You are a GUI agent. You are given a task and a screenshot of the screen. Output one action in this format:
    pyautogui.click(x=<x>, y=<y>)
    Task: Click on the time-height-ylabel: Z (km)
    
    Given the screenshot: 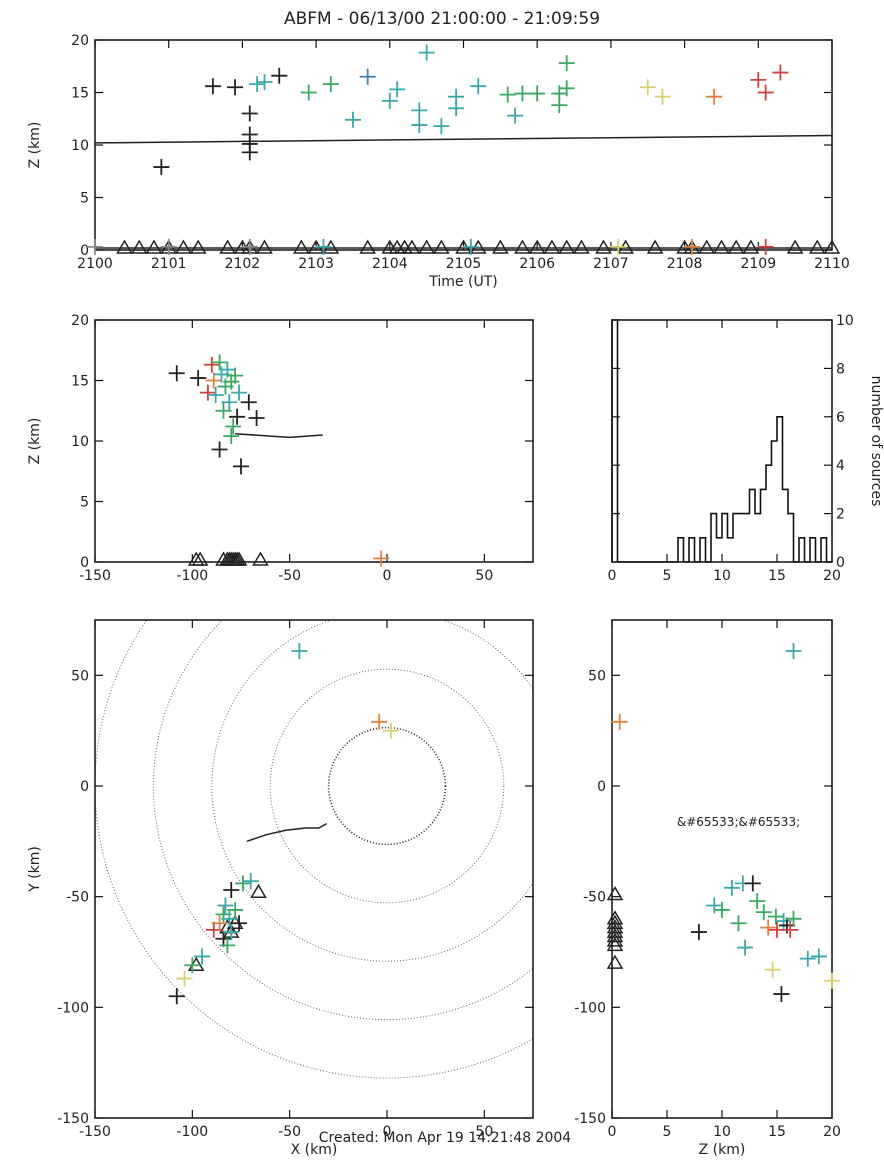 What is the action you would take?
    pyautogui.click(x=35, y=145)
    